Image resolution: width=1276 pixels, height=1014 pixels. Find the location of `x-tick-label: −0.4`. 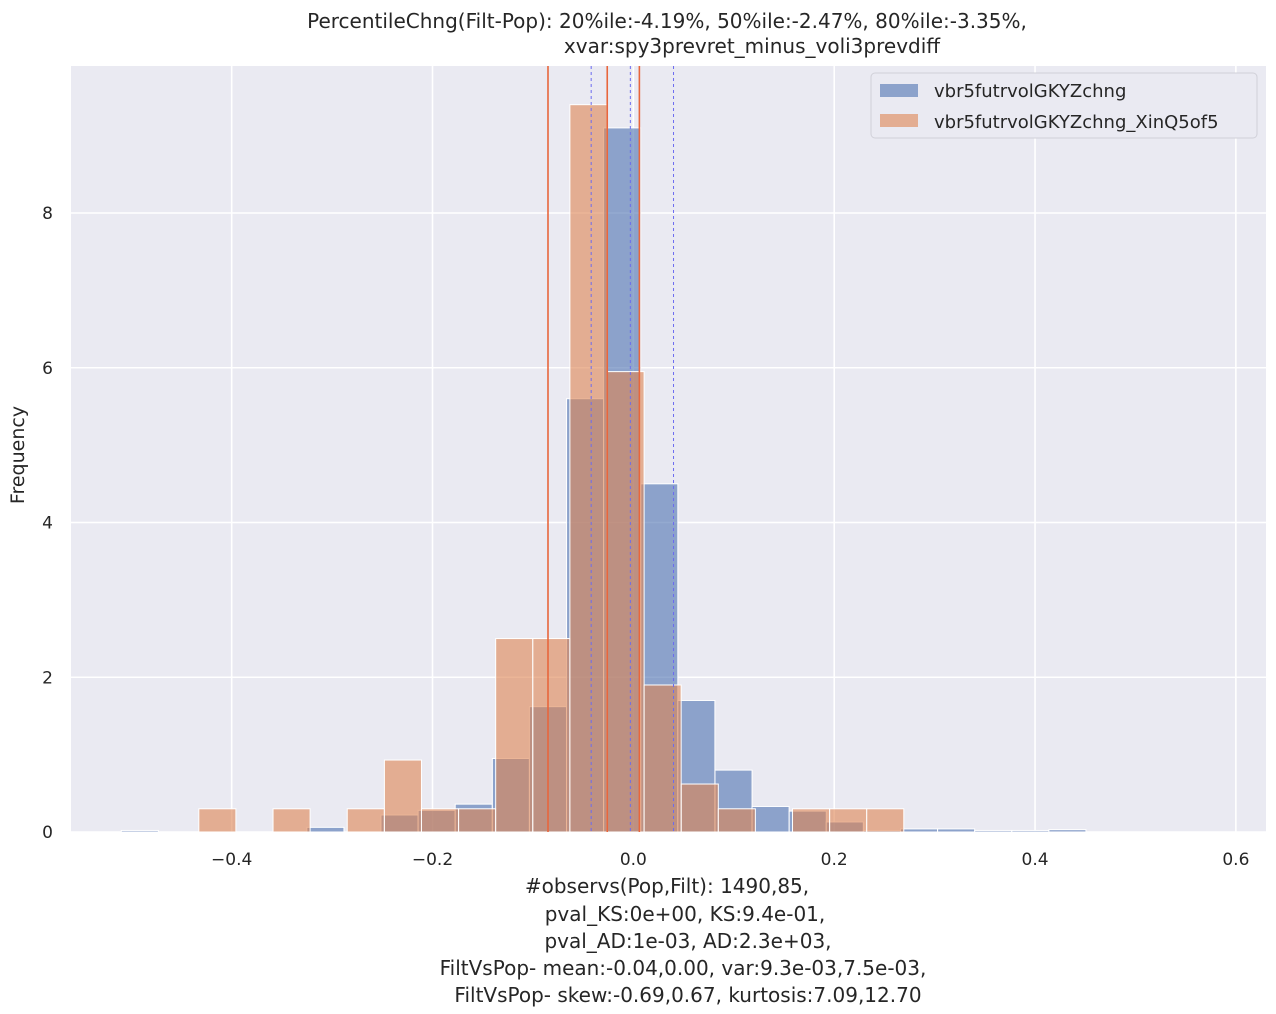

x-tick-label: −0.4 is located at coordinates (231, 860).